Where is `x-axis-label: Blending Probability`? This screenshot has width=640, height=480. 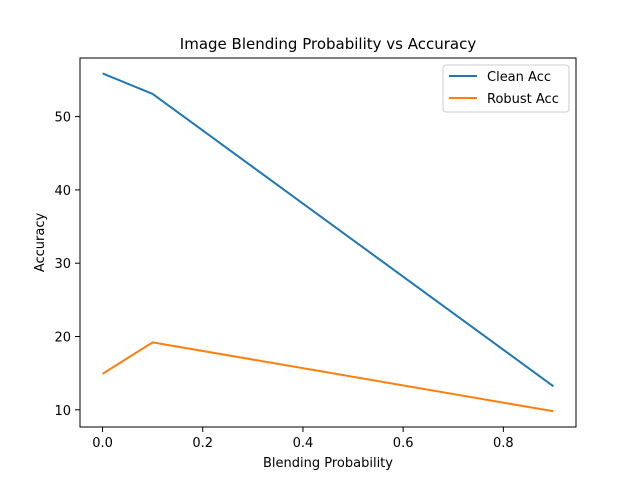 x-axis-label: Blending Probability is located at coordinates (328, 463).